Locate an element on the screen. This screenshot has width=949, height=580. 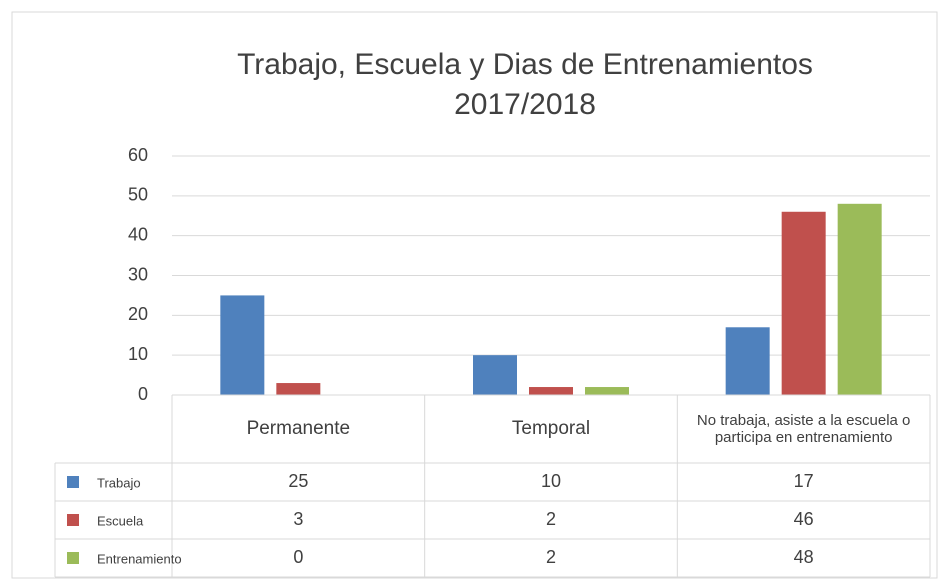
category-cell: Permanente is located at coordinates (298, 428).